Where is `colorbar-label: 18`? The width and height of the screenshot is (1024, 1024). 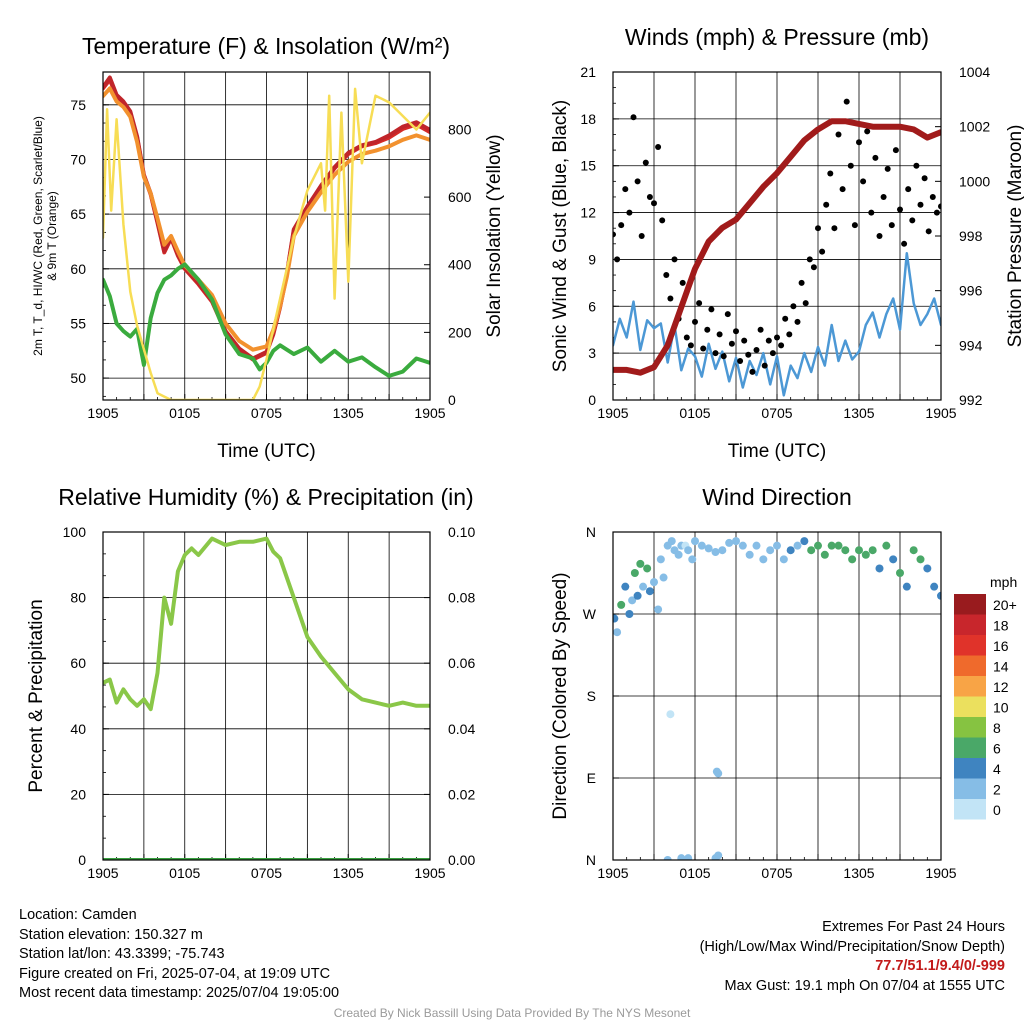
colorbar-label: 18 is located at coordinates (1001, 626).